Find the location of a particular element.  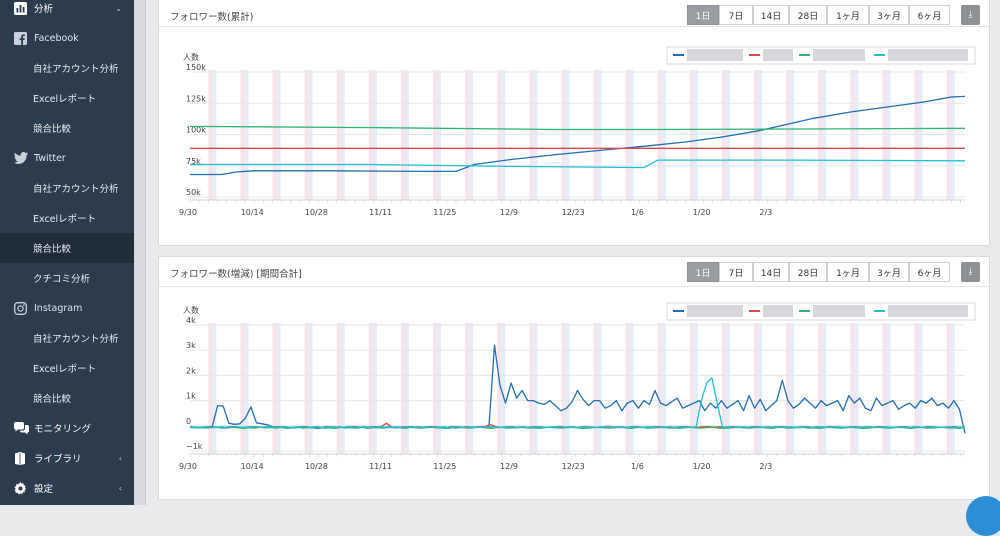

x-tick-label: 11/11 is located at coordinates (380, 466).